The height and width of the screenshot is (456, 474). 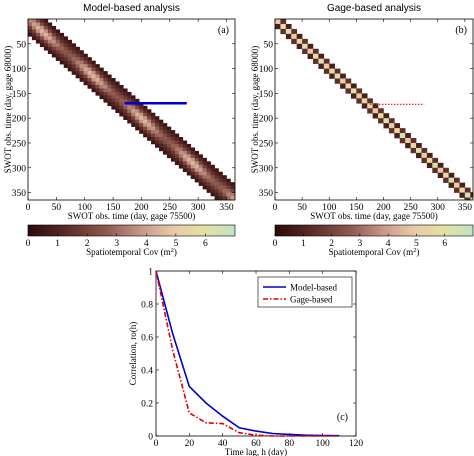 What do you see at coordinates (305, 292) in the screenshot?
I see `legend: Model-based Gage-based` at bounding box center [305, 292].